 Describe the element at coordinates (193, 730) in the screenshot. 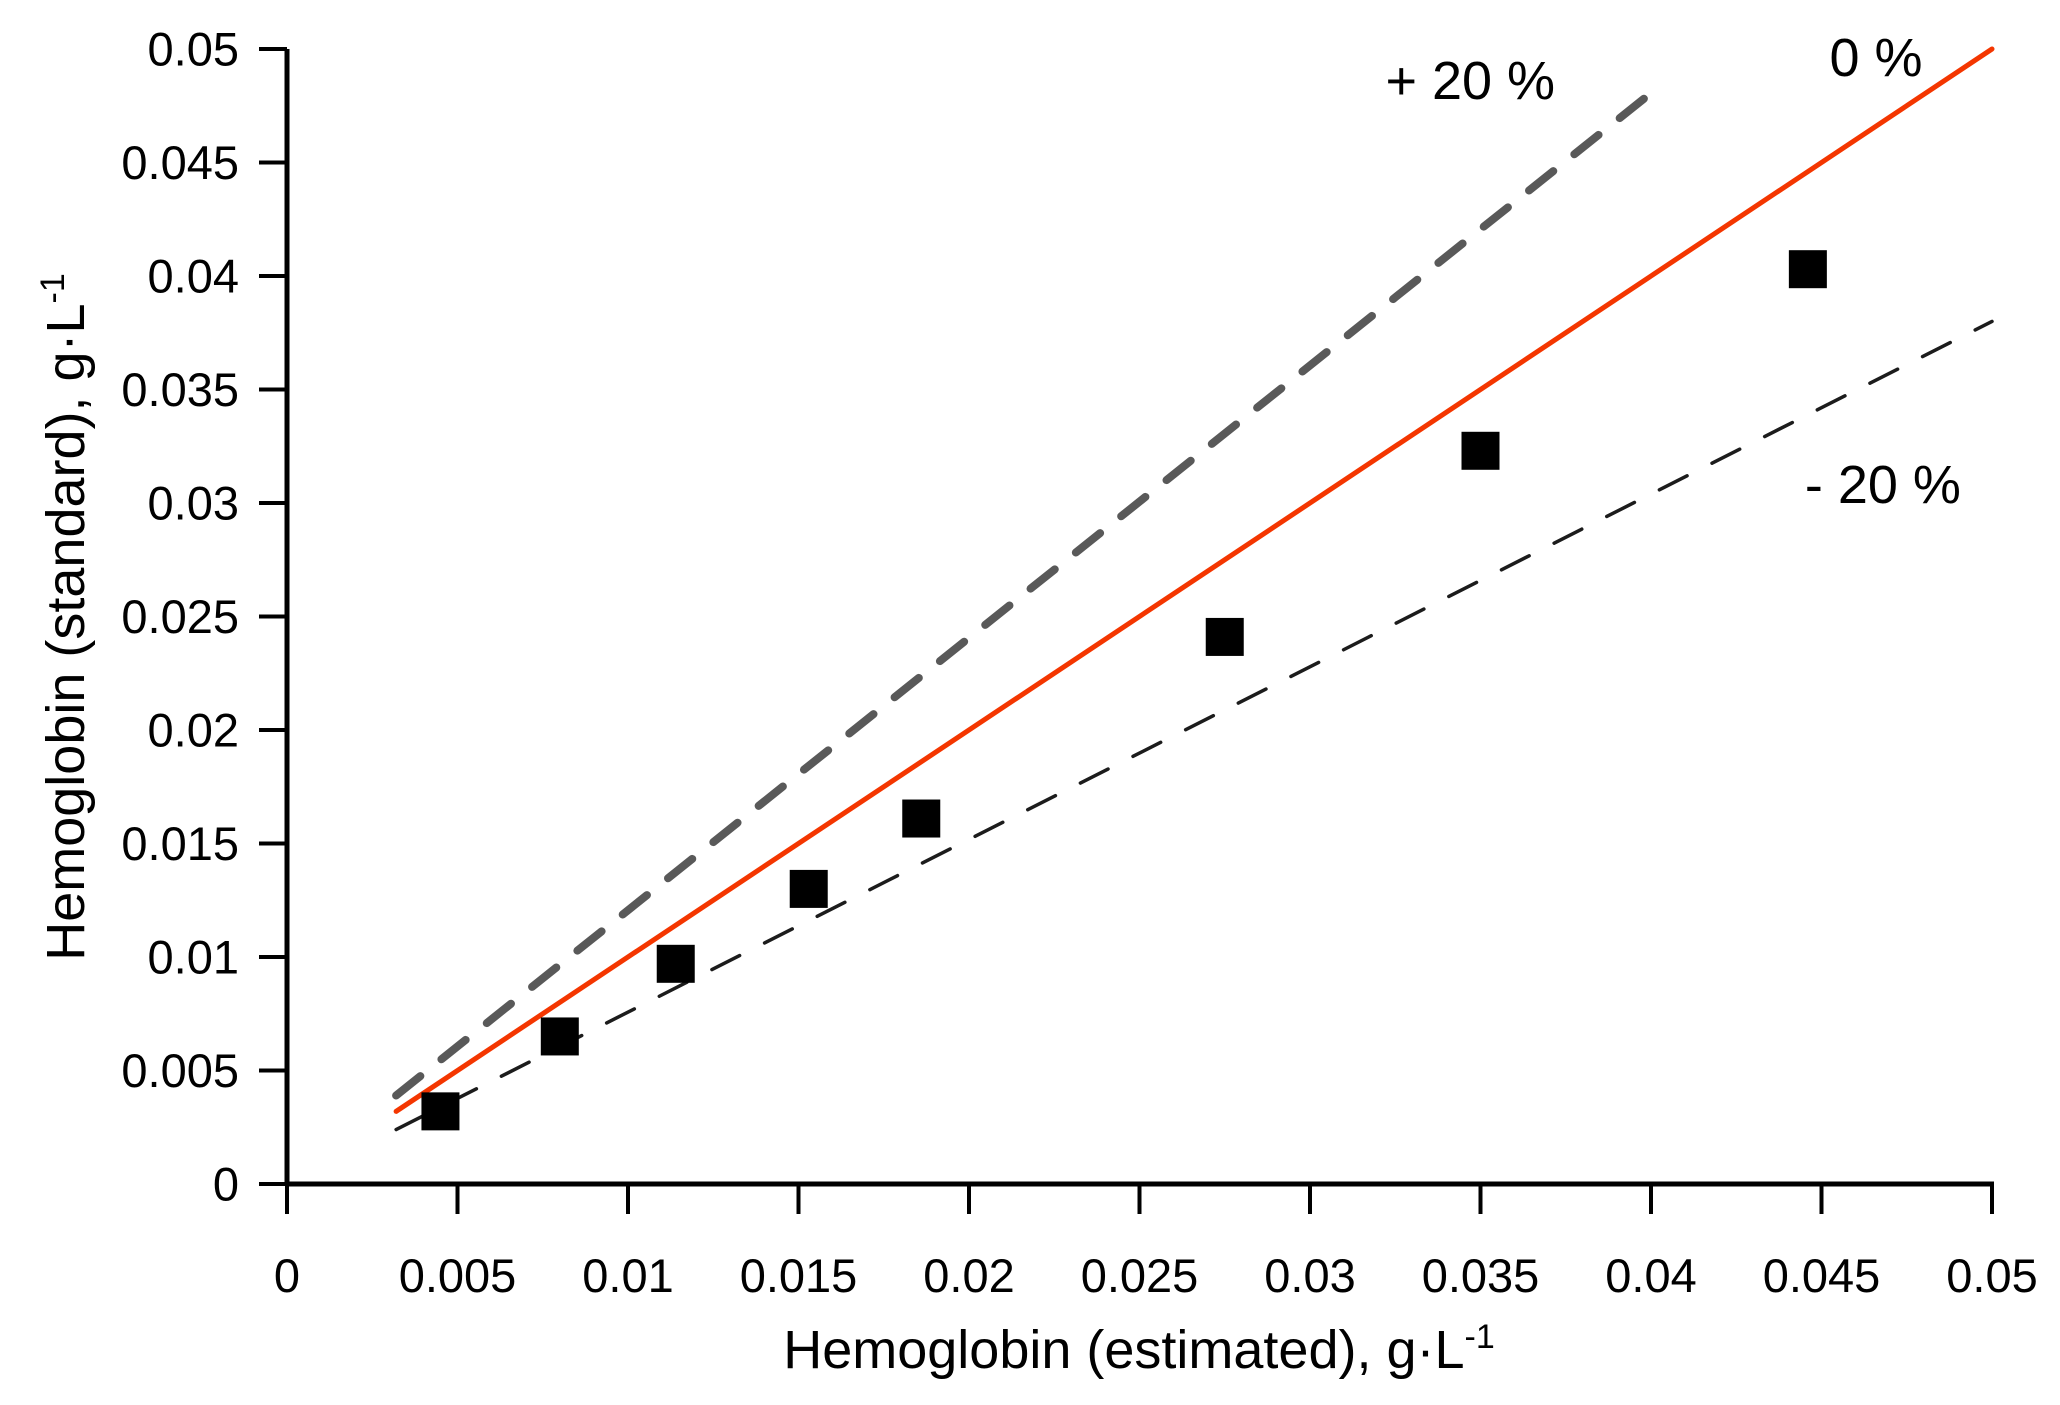

I see `y-tick-label: 0.02` at that location.